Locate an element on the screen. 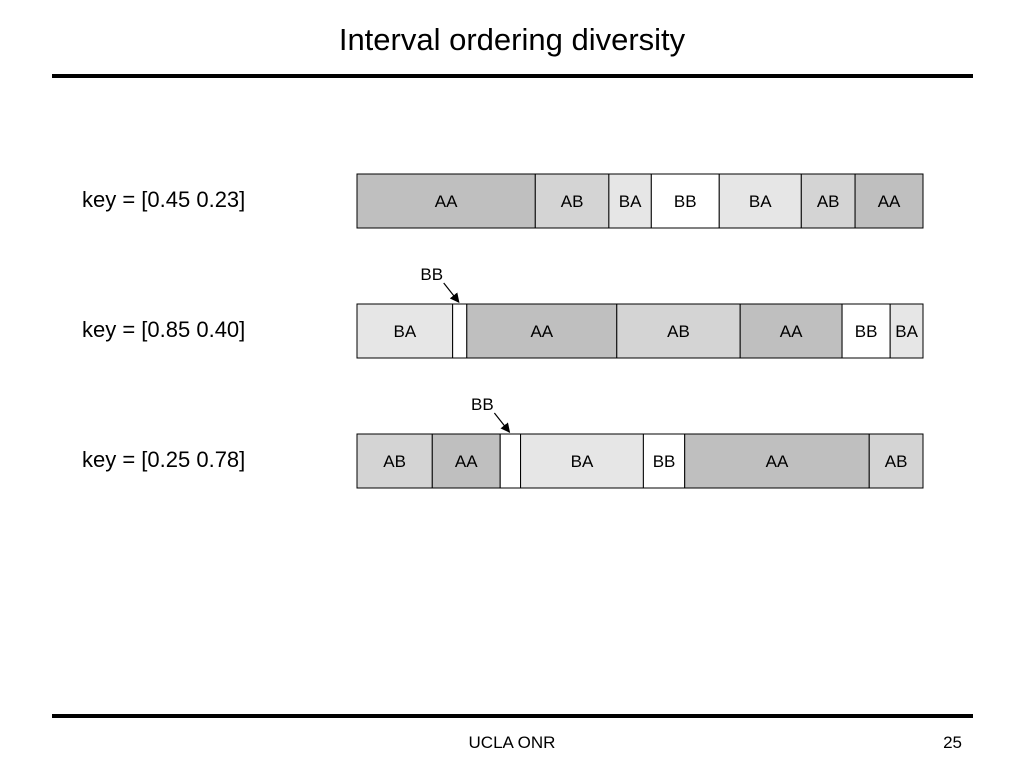  segment-bb-r2-s6 is located at coordinates (866, 331).